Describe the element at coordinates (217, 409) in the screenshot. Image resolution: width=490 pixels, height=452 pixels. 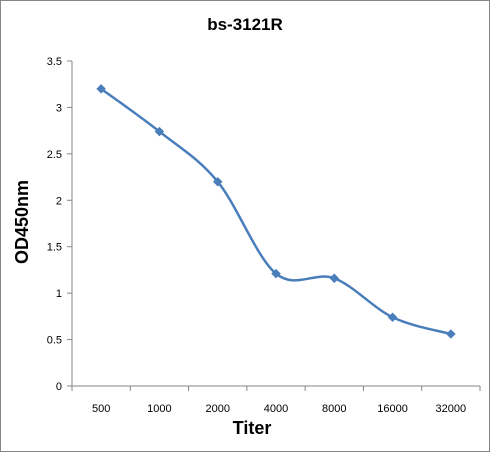
I see `x-tick-label: 2000` at that location.